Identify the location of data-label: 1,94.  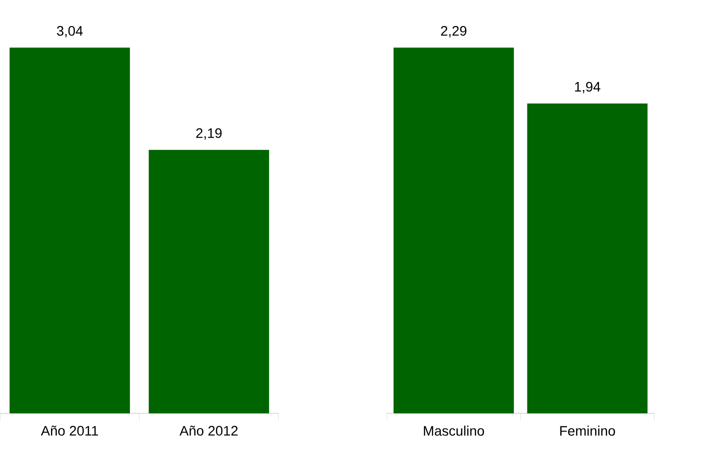
(587, 88).